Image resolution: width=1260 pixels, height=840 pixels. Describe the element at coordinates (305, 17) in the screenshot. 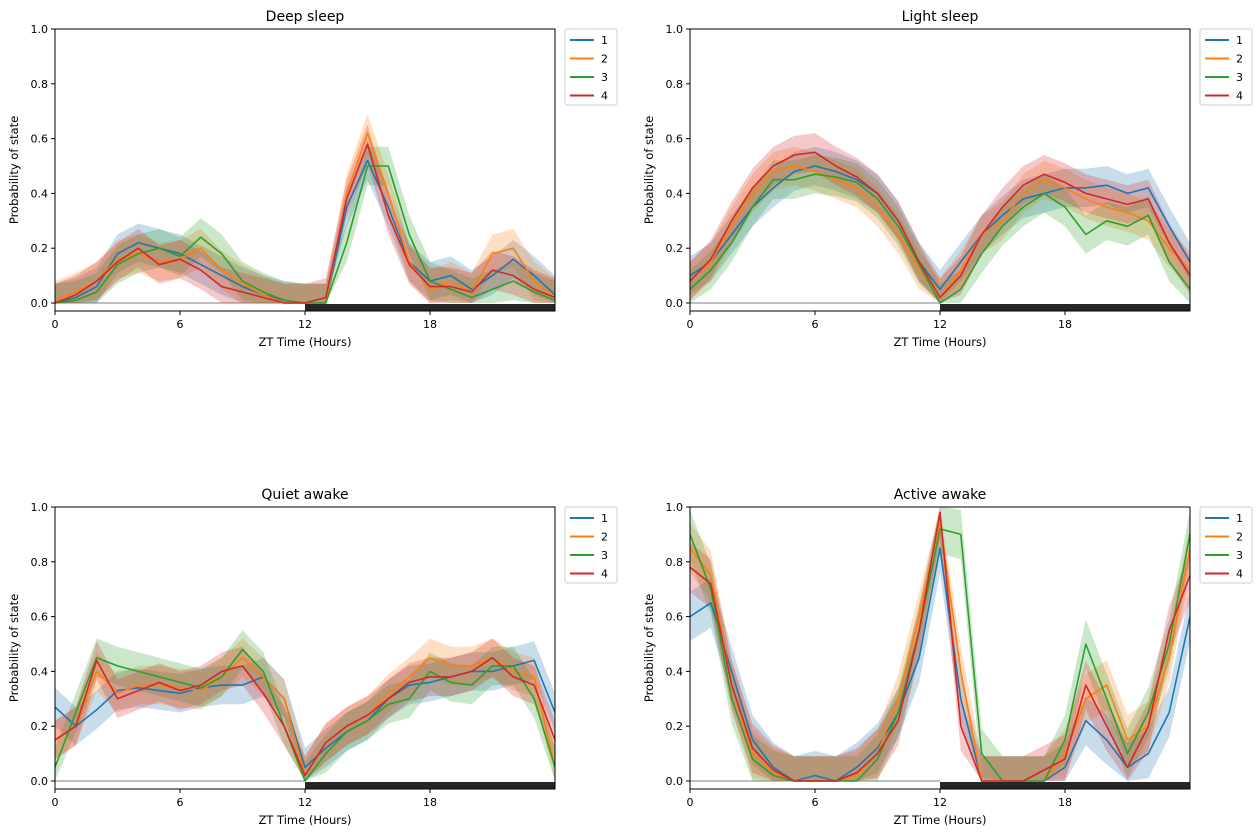

I see `chart-title: Deep sleep` at that location.